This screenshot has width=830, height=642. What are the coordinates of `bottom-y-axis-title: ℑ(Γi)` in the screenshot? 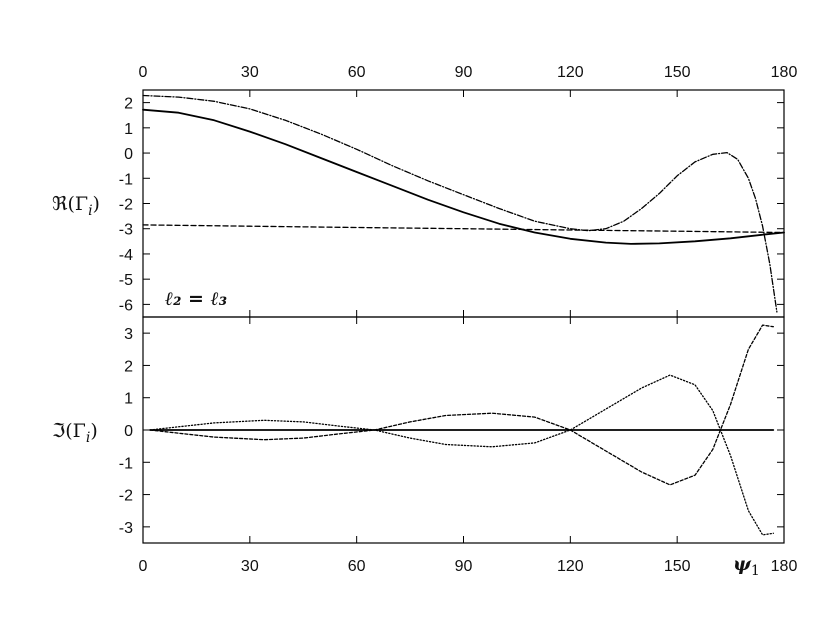 It's located at (75, 433).